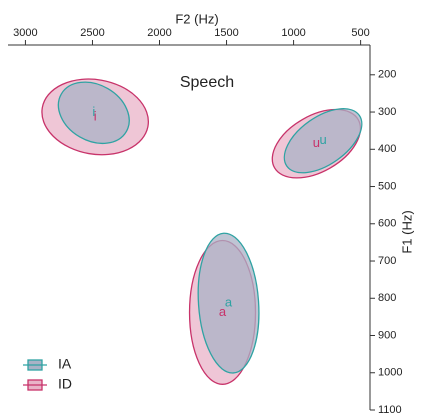 Image resolution: width=421 pixels, height=417 pixels. I want to click on y-axis-label: F1 (Hz), so click(406, 231).